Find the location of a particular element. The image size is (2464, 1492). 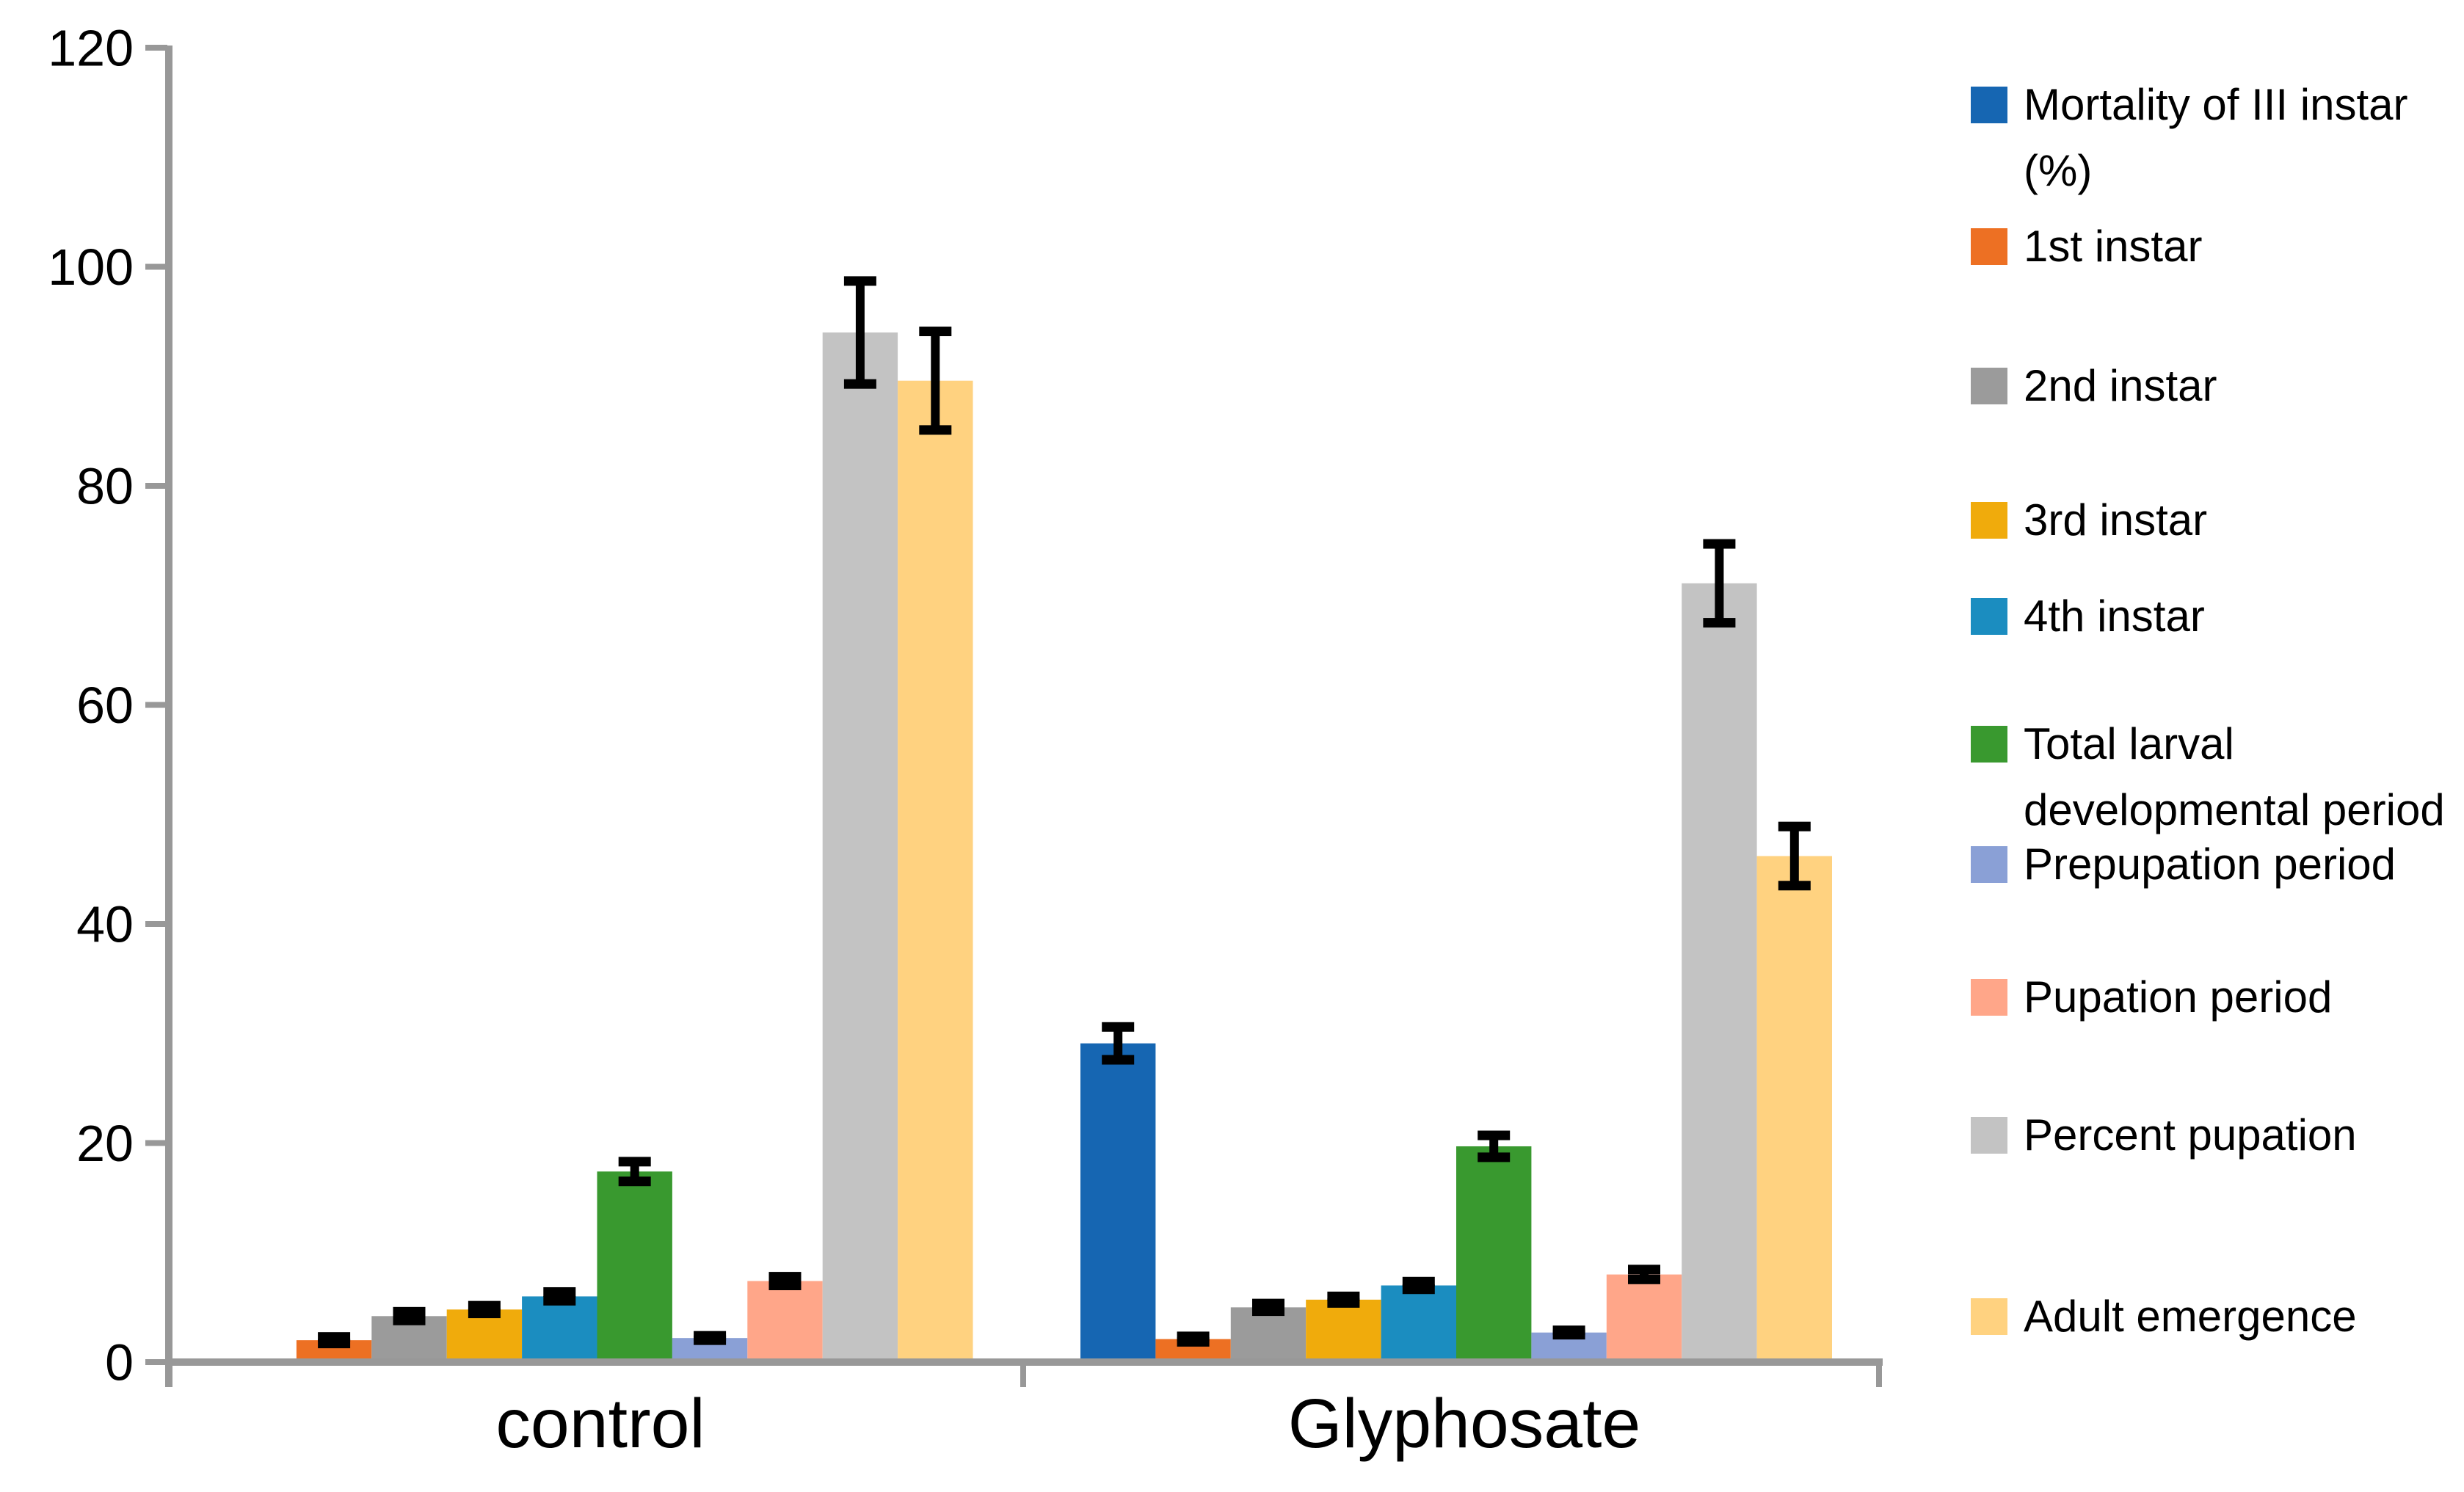

y-axis-line is located at coordinates (168, 717).